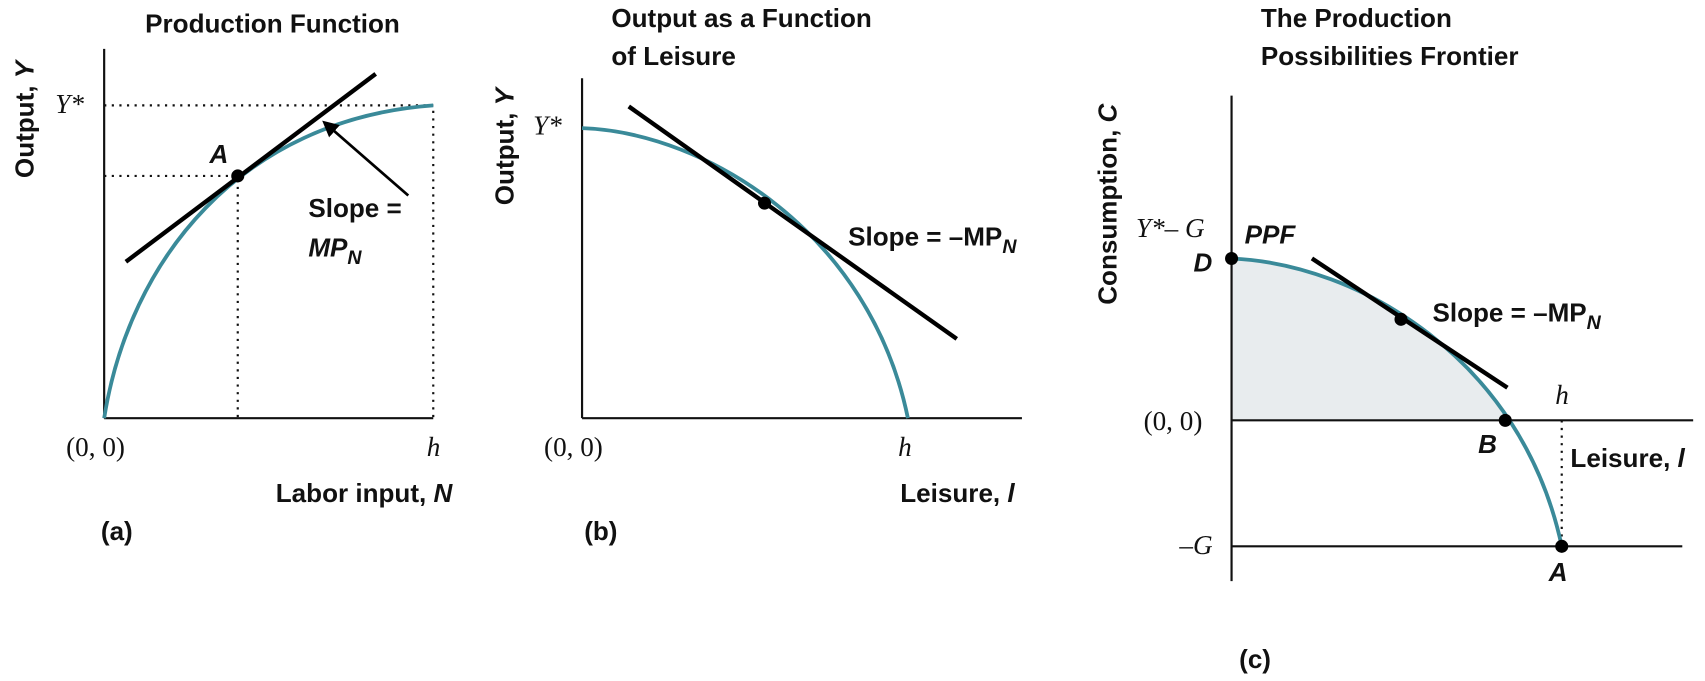 The width and height of the screenshot is (1705, 681). I want to click on x-axis-label: Labor input, N, so click(365, 493).